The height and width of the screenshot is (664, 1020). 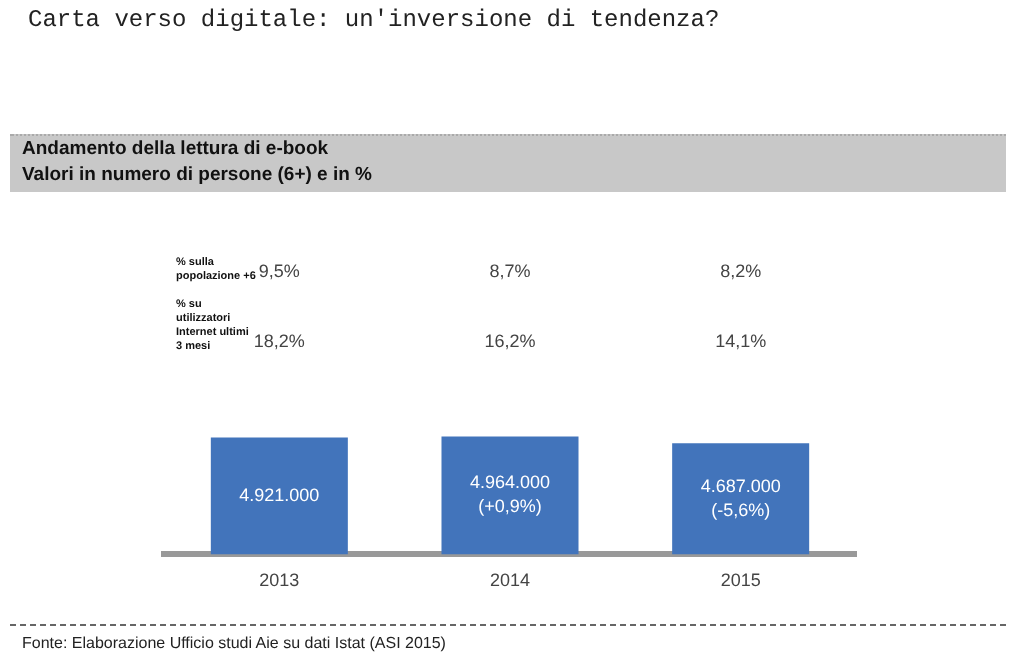 What do you see at coordinates (510, 270) in the screenshot?
I see `text: 8,7%` at bounding box center [510, 270].